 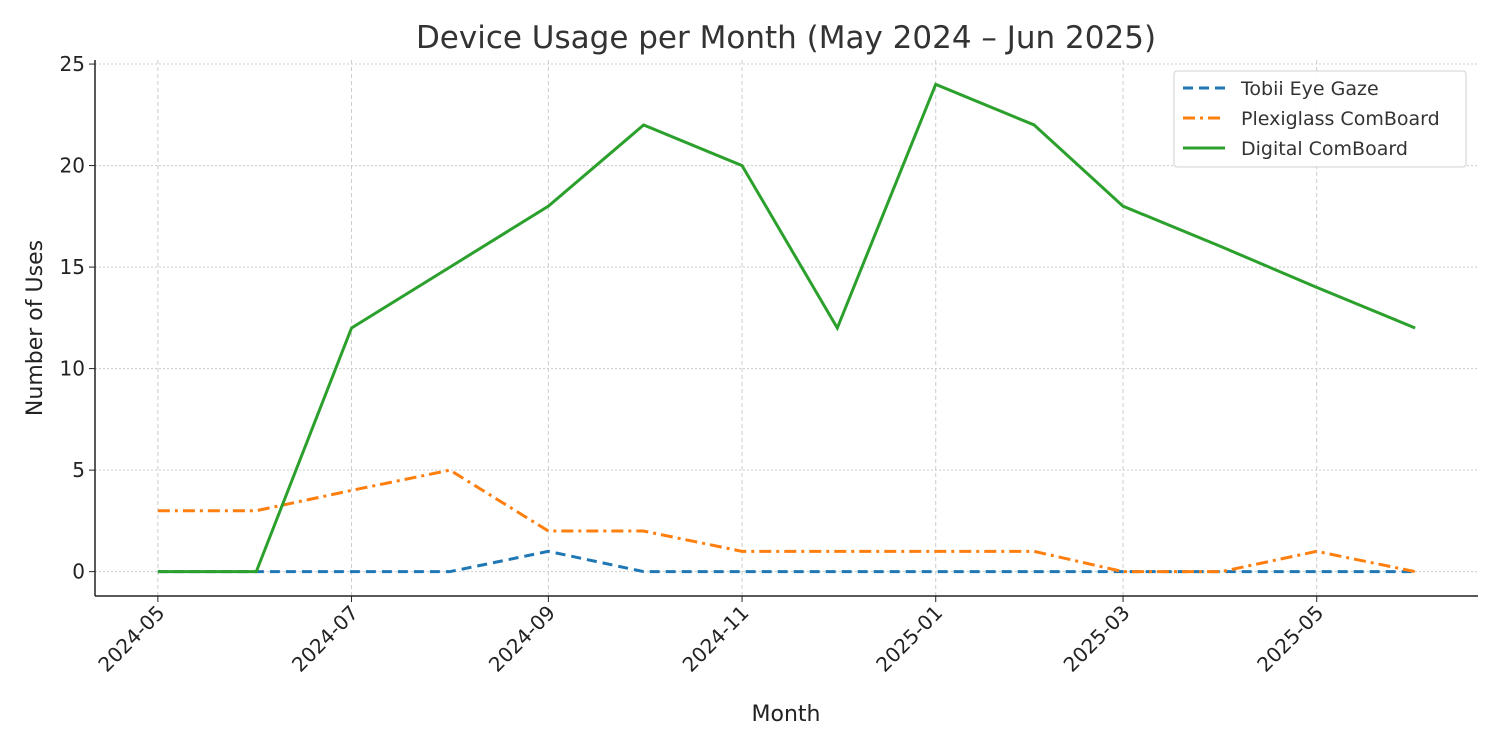 What do you see at coordinates (522, 639) in the screenshot?
I see `x-tick-label: 2024-09` at bounding box center [522, 639].